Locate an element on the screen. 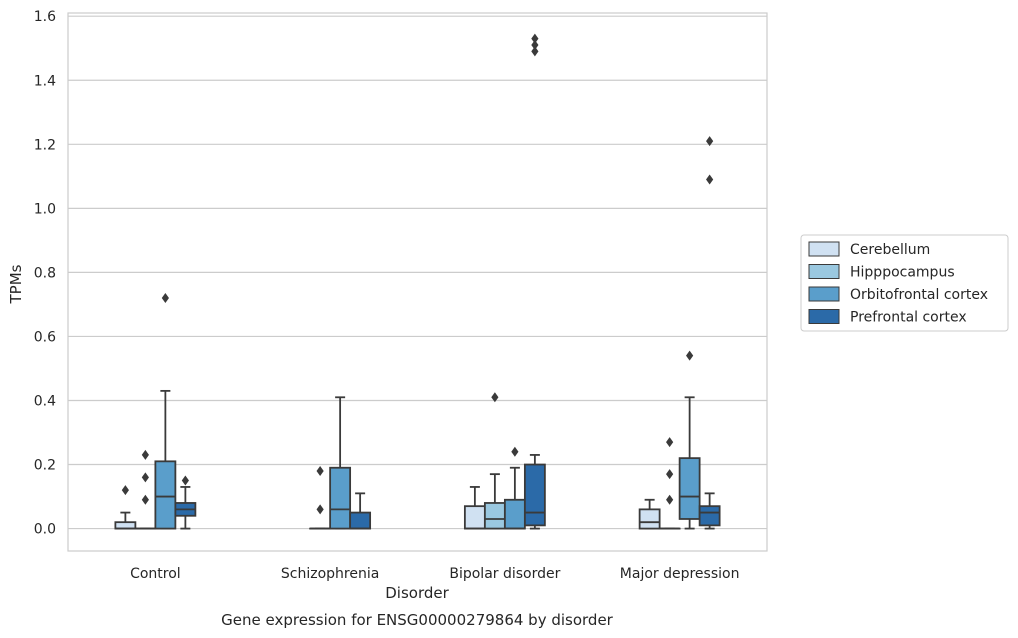 Image resolution: width=1018 pixels, height=638 pixels. y-axis-ticks: 0.0 0.2 0.4 0.6 0.8 1.0 1.2 1.4 1.6 is located at coordinates (45, 273).